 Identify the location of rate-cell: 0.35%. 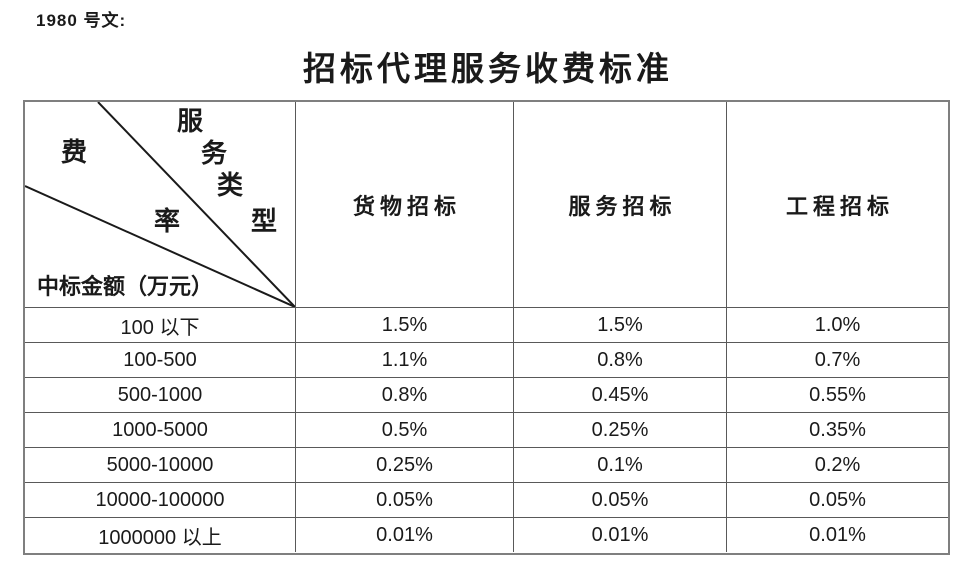
(837, 430).